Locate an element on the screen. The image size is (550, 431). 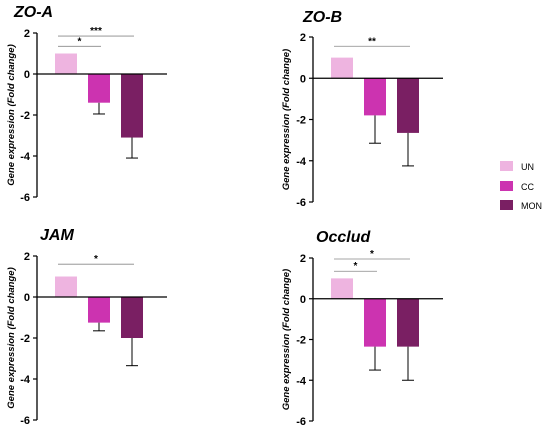
legend-label: CC is located at coordinates (527, 187).